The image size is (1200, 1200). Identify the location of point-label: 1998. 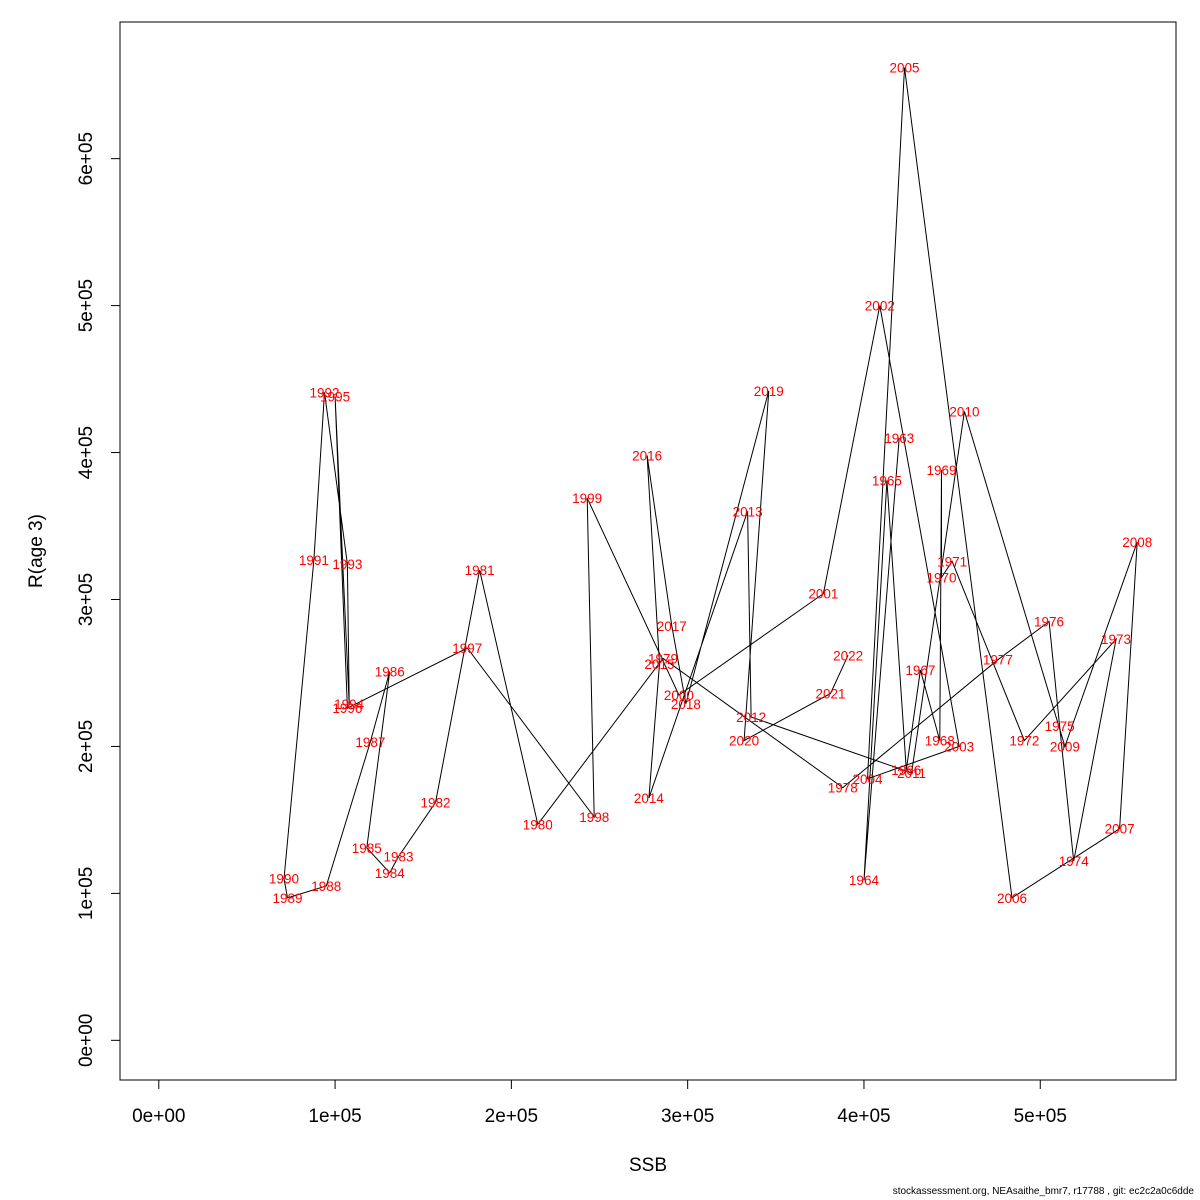
(594, 817).